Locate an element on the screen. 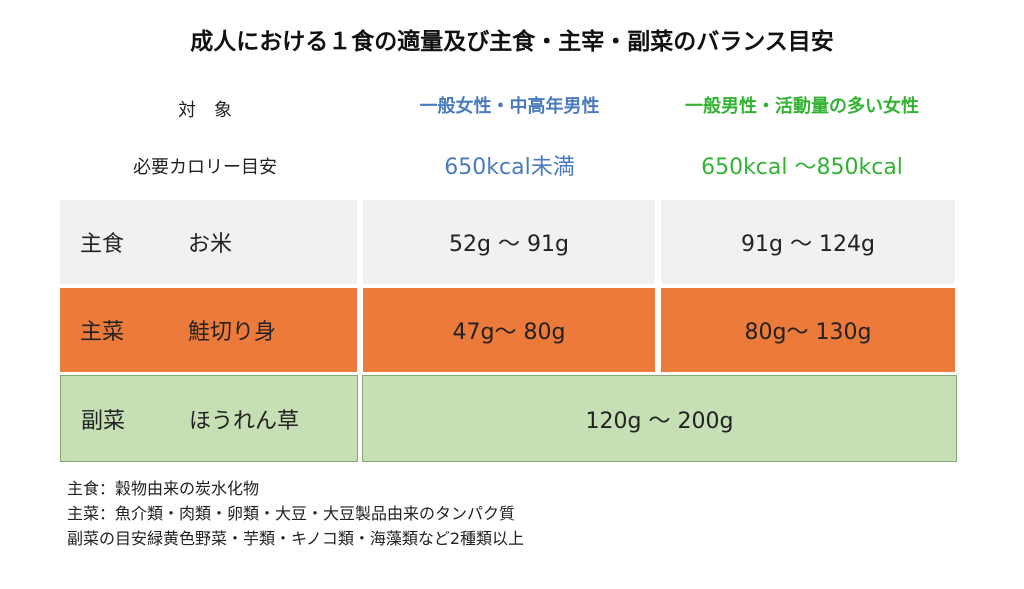  kcal-value-men: 650kcal ～850kcal is located at coordinates (802, 167).